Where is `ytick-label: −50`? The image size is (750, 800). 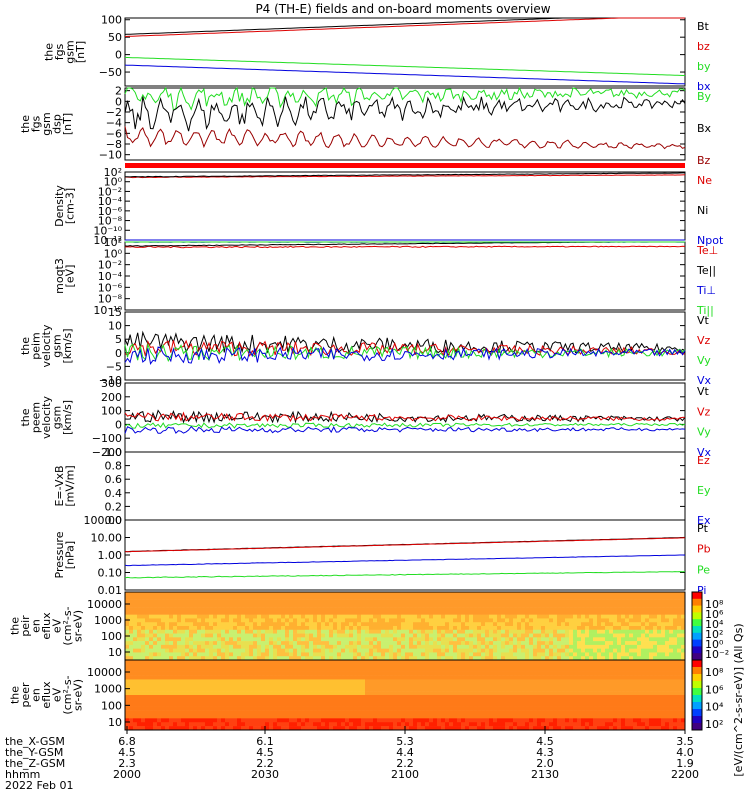 ytick-label: −50 is located at coordinates (110, 72).